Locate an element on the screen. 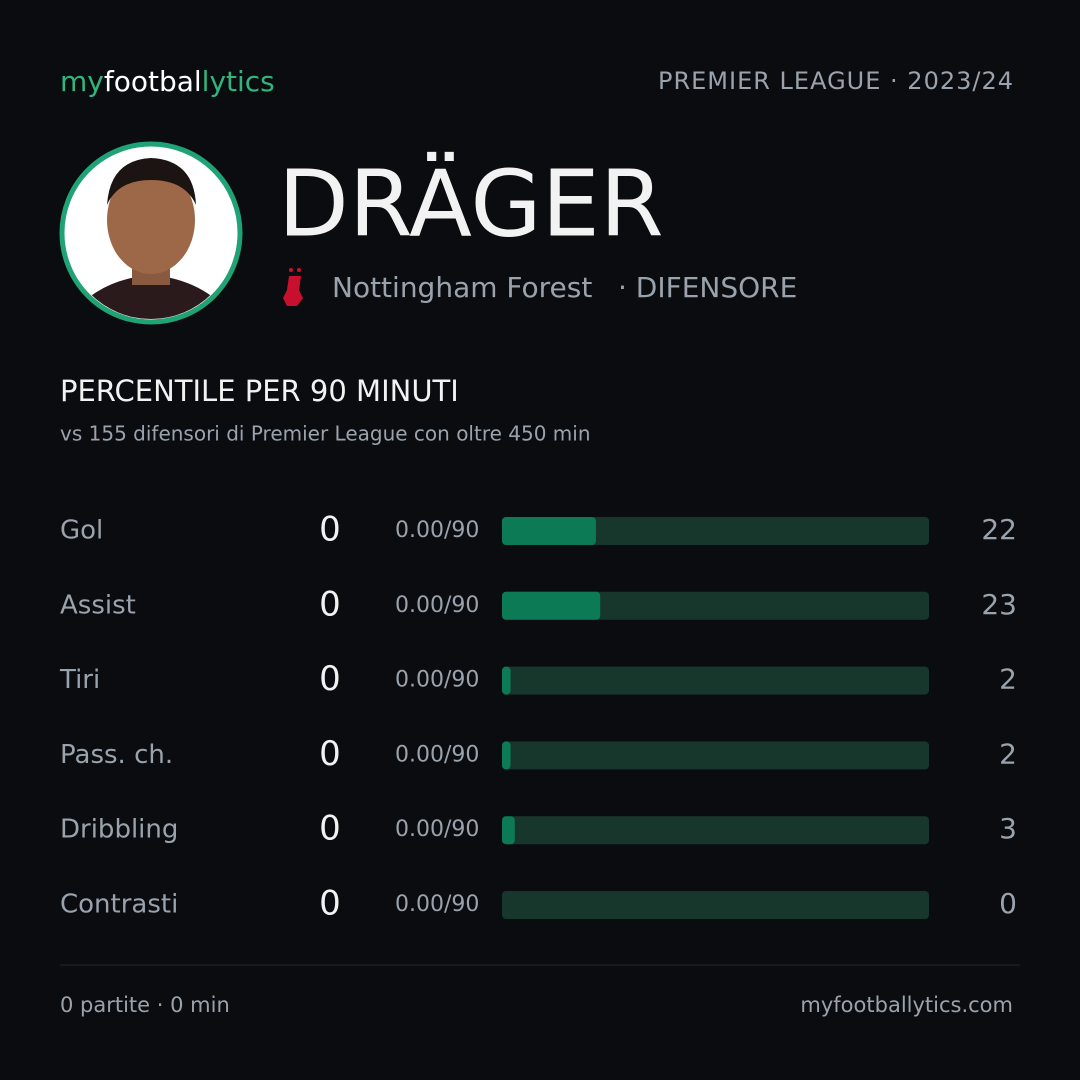 This screenshot has height=1080, width=1080. brand-part: footbal is located at coordinates (153, 81).